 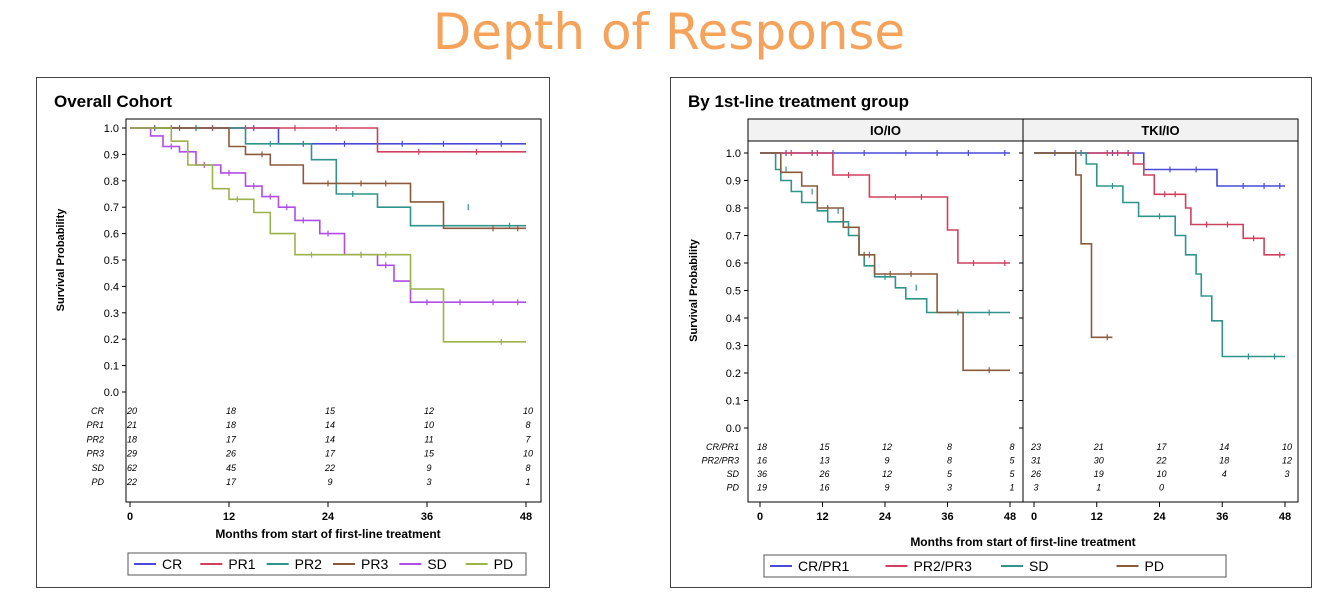 I want to click on left-risk-value: 1, so click(x=527, y=482).